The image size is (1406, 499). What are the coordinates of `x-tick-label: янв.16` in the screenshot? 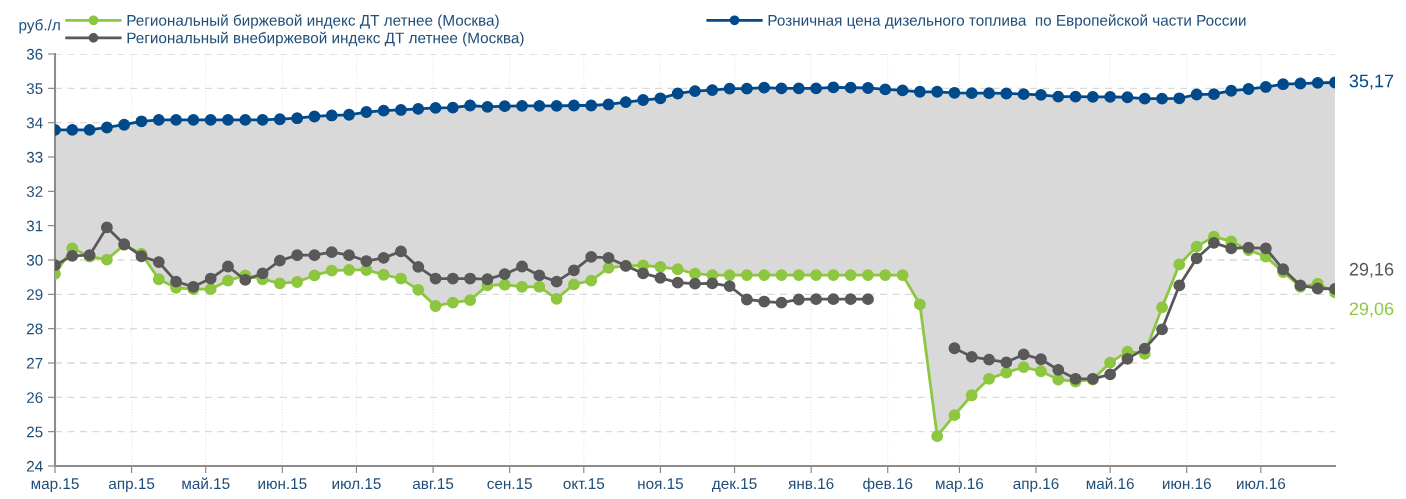 It's located at (811, 484).